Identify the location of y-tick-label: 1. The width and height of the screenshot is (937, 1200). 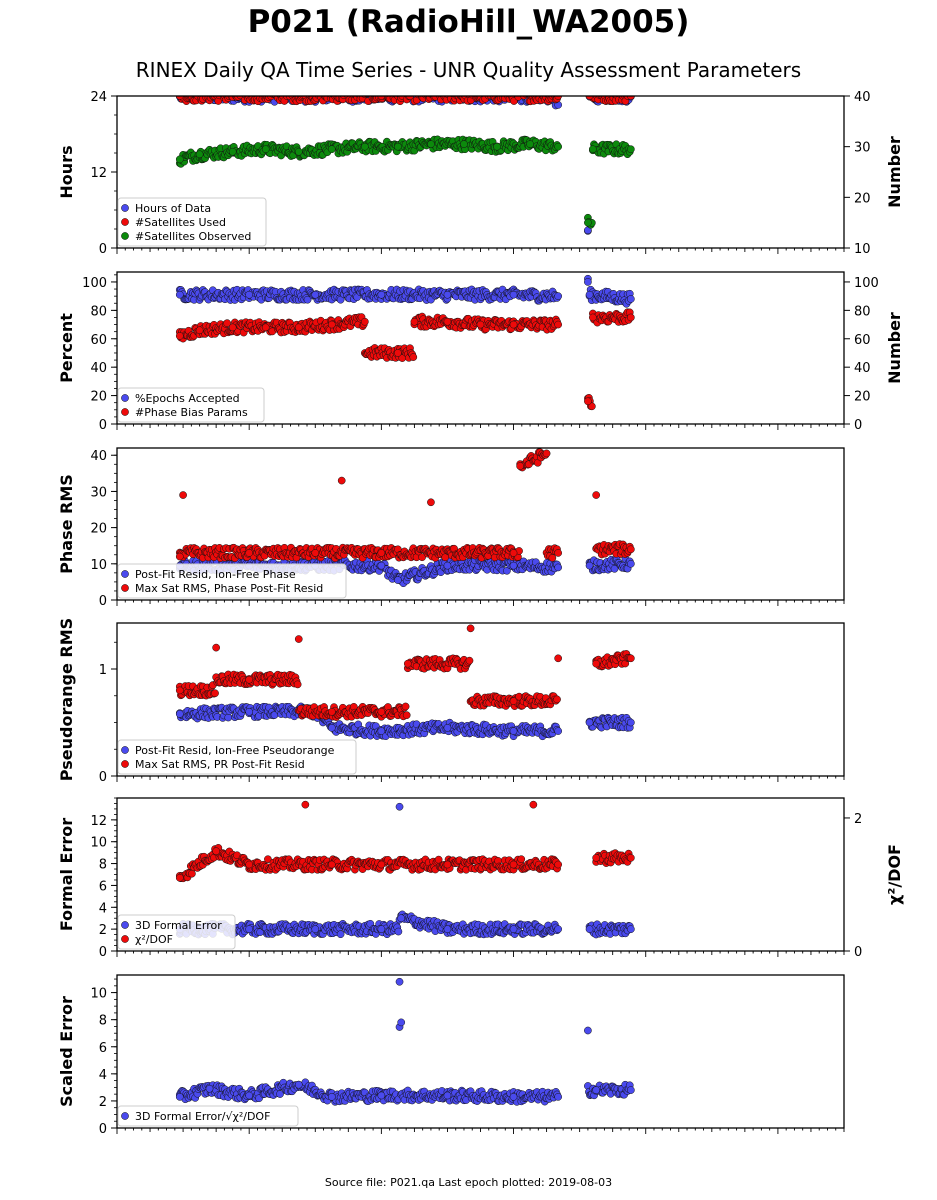
(103, 670).